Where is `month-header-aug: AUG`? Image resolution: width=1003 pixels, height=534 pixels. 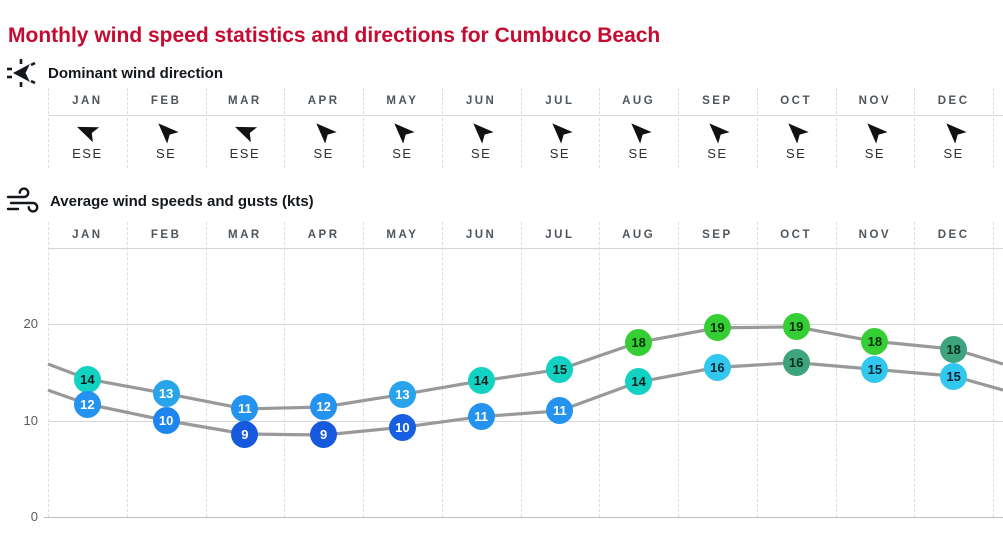 month-header-aug: AUG is located at coordinates (639, 101).